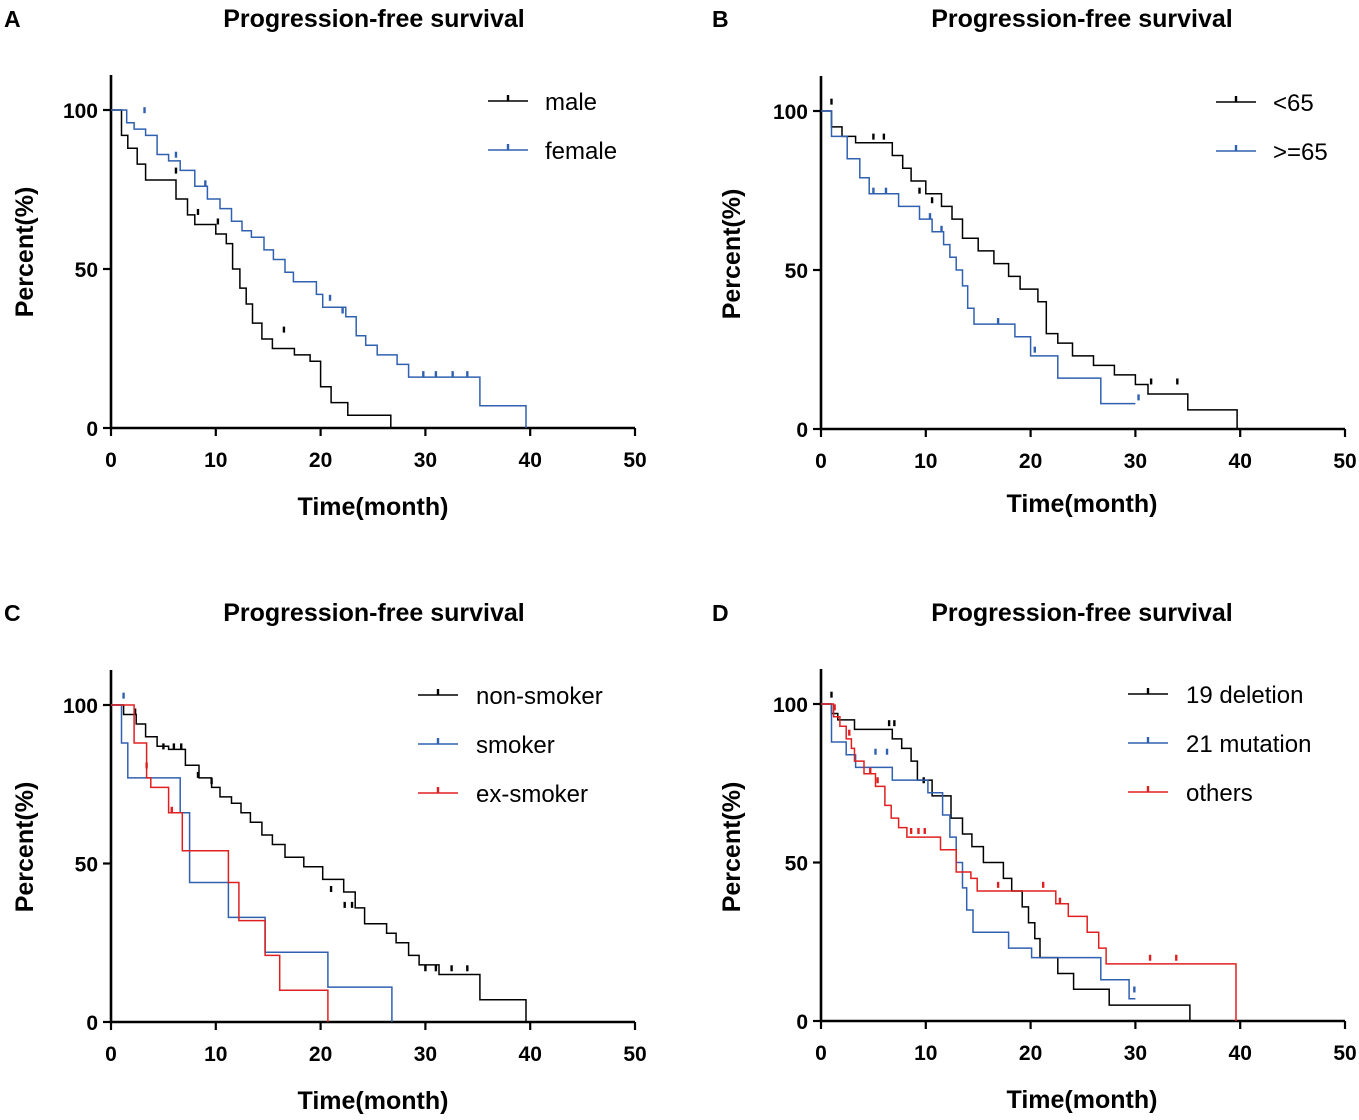  I want to click on legend-item: others, so click(1190, 793).